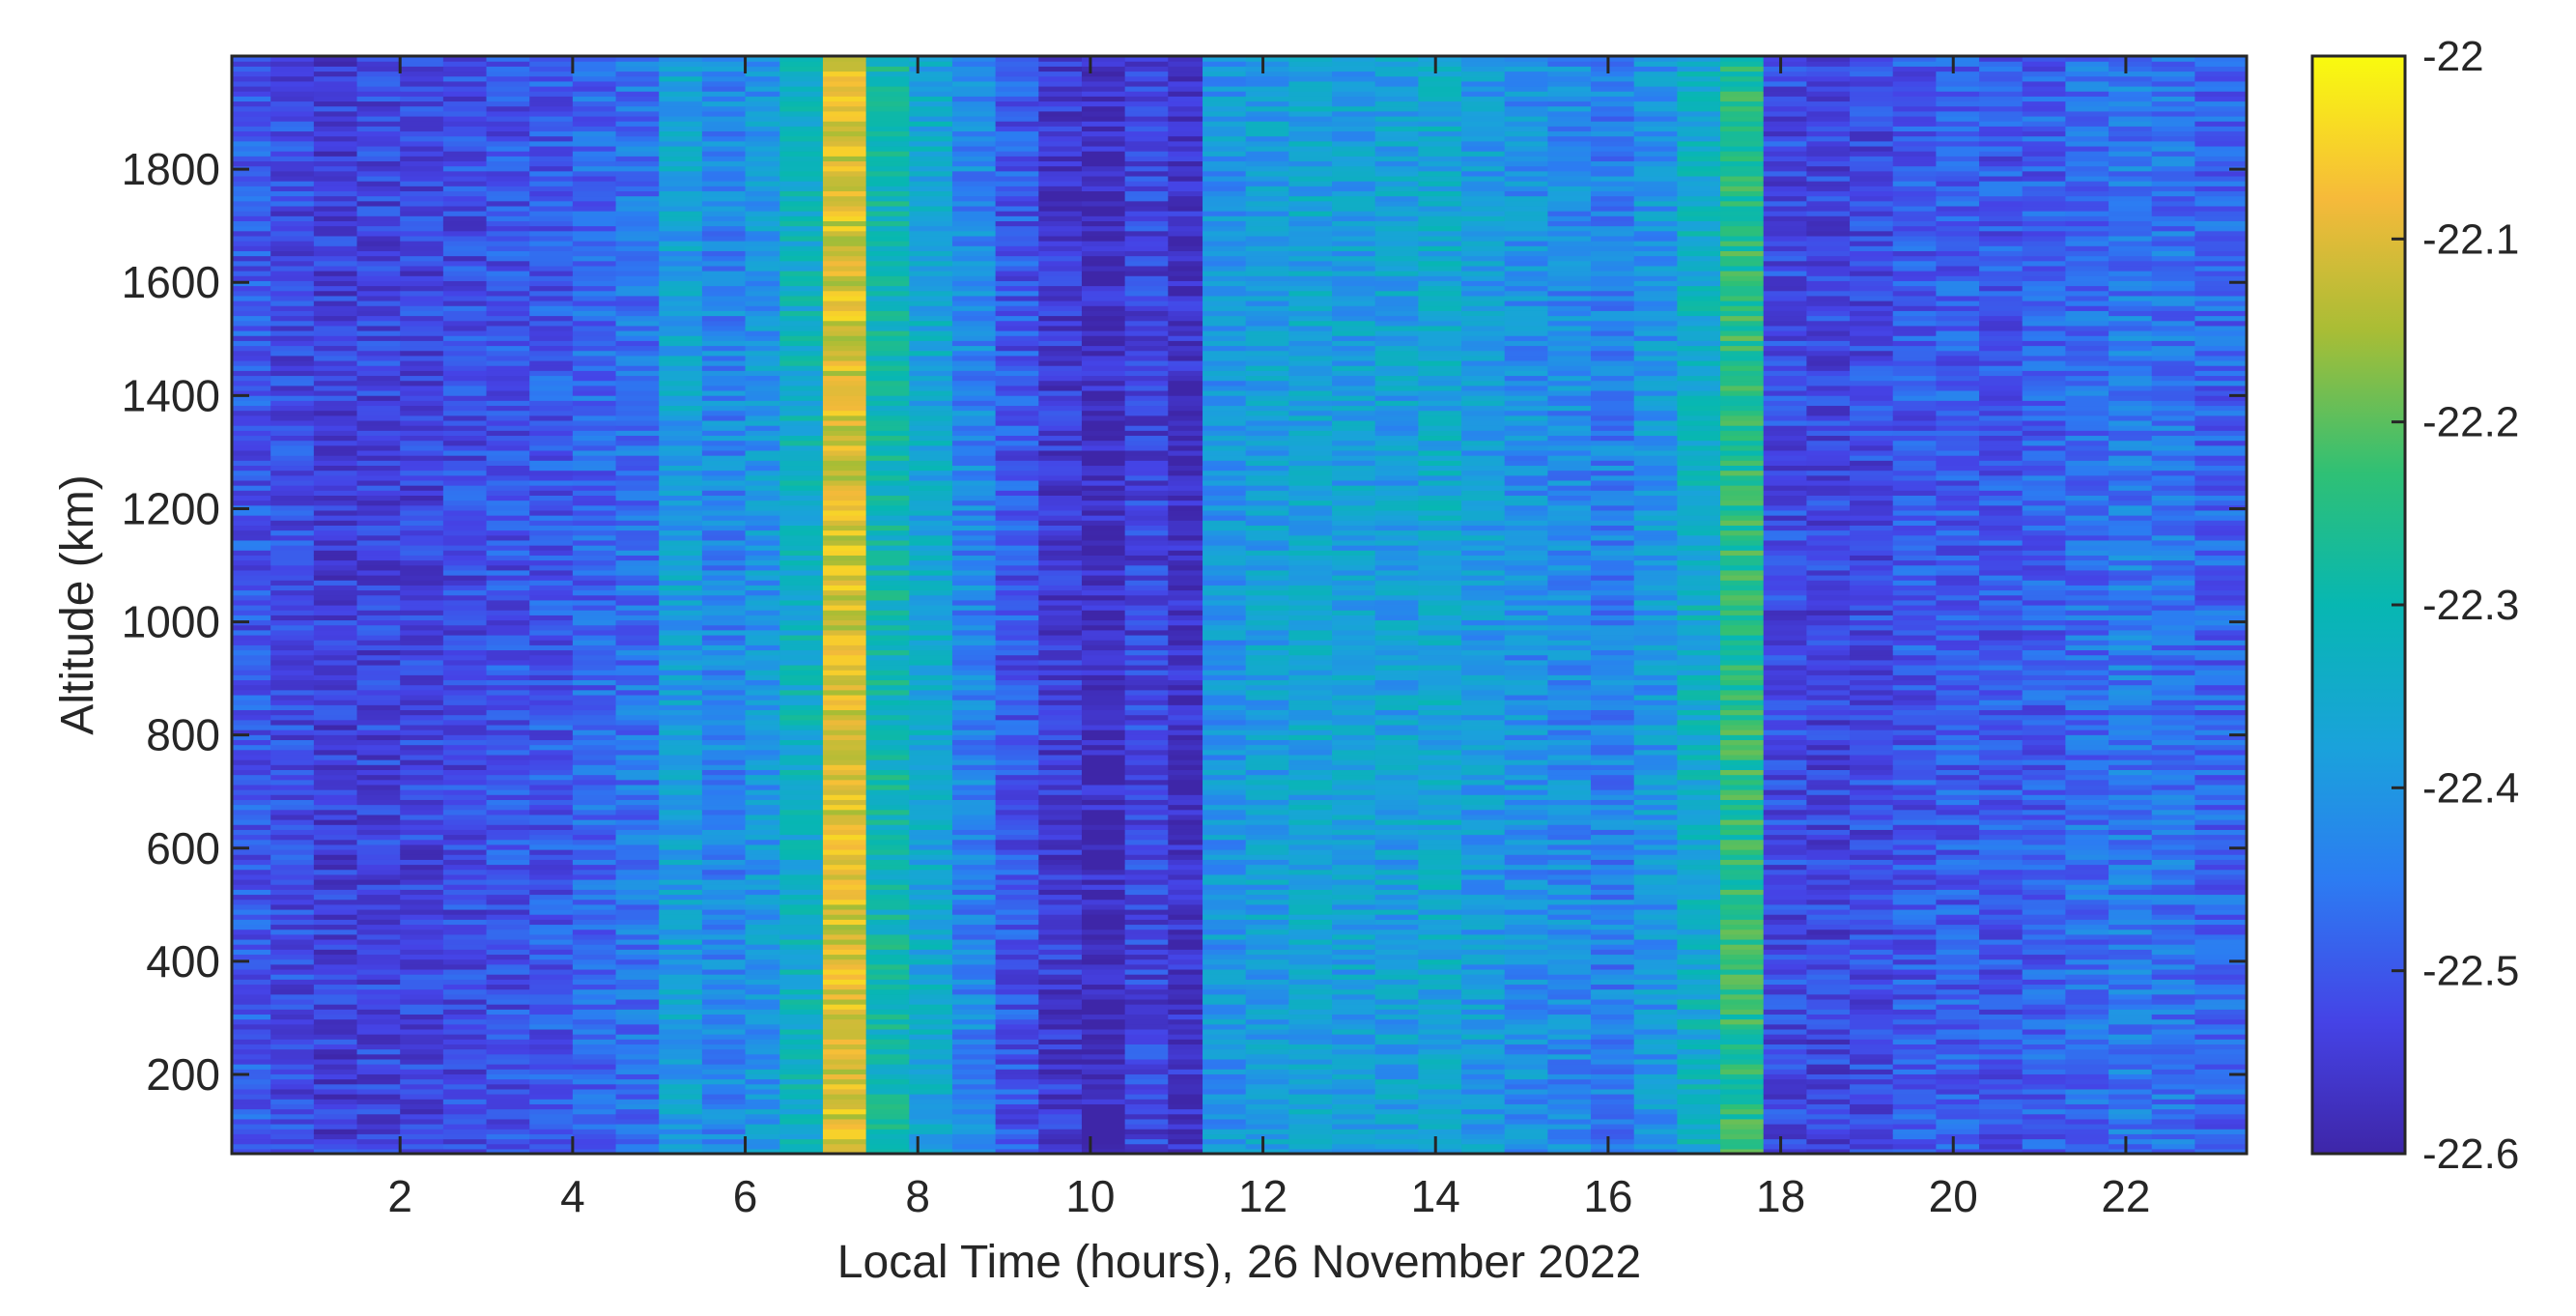 This screenshot has width=2576, height=1316. What do you see at coordinates (1103, 605) in the screenshot?
I see `heatmap-column` at bounding box center [1103, 605].